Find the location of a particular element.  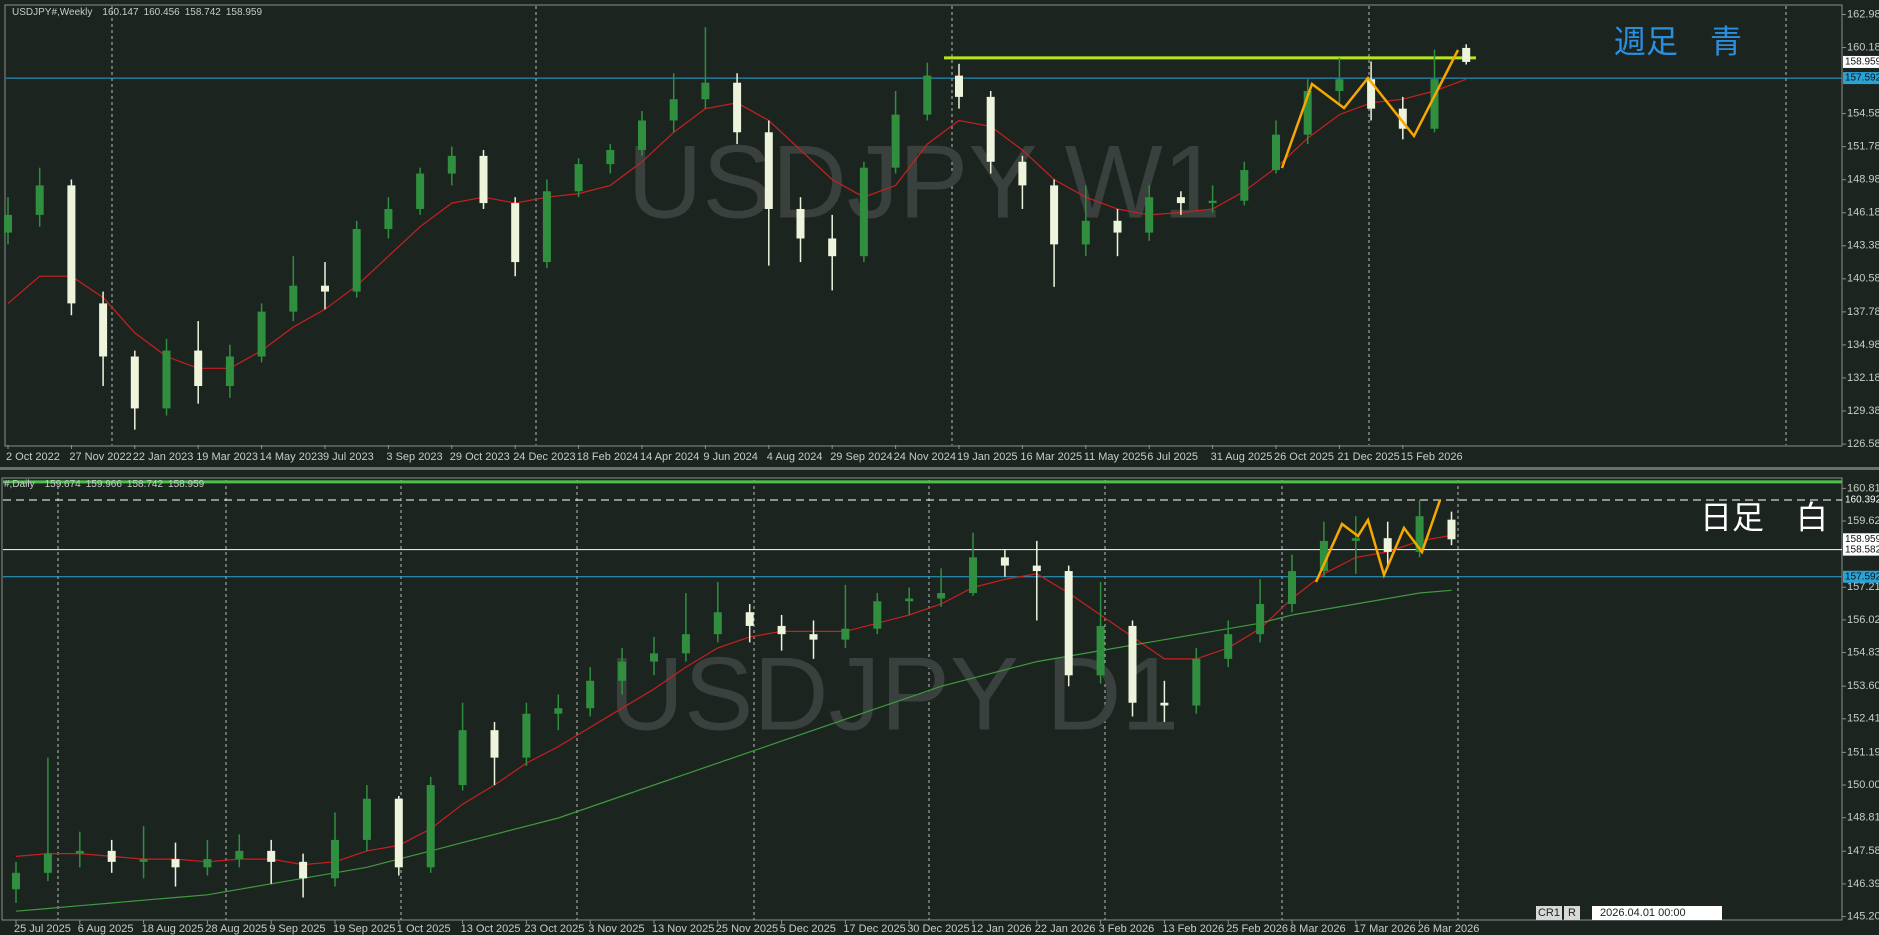

x-tick-label: 14 May 2023 is located at coordinates (292, 457).